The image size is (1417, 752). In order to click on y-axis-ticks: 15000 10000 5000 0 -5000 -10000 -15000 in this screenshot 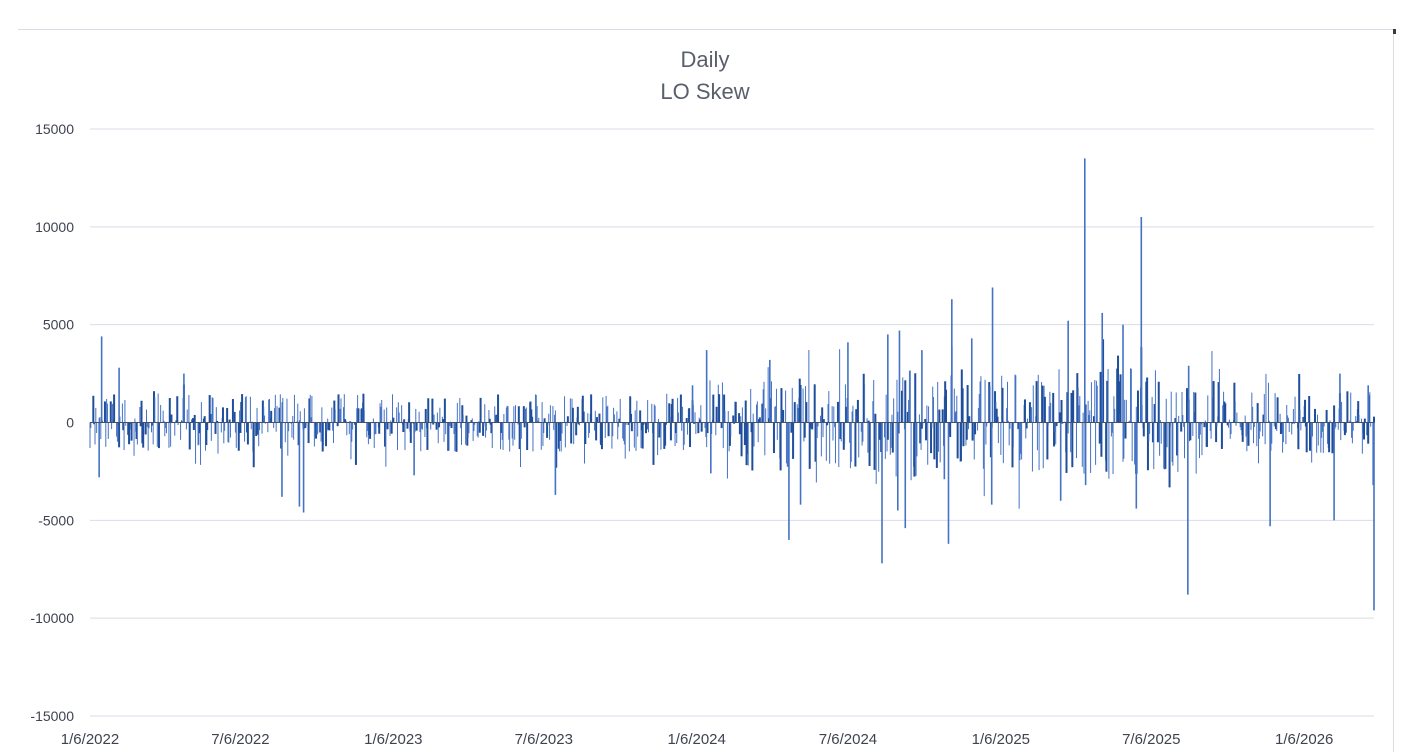, I will do `click(52, 422)`.